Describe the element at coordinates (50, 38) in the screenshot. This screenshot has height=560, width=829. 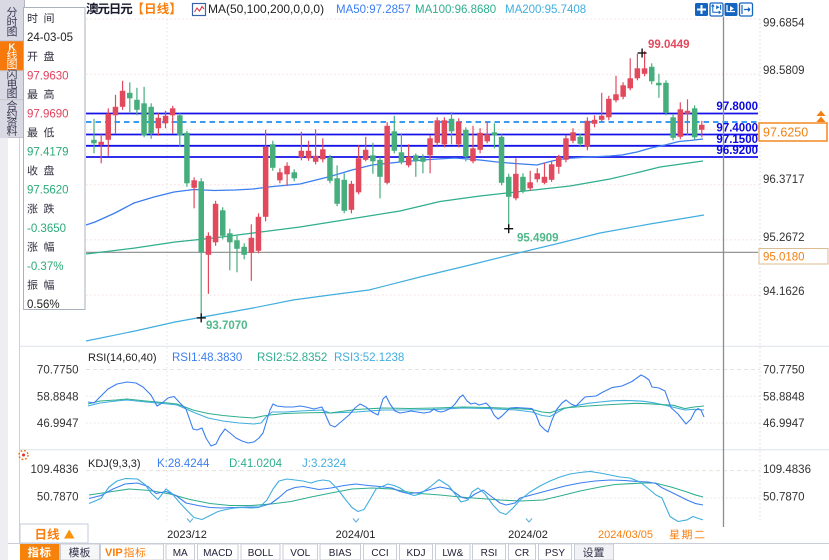
I see `svg-text: 24-03-05` at that location.